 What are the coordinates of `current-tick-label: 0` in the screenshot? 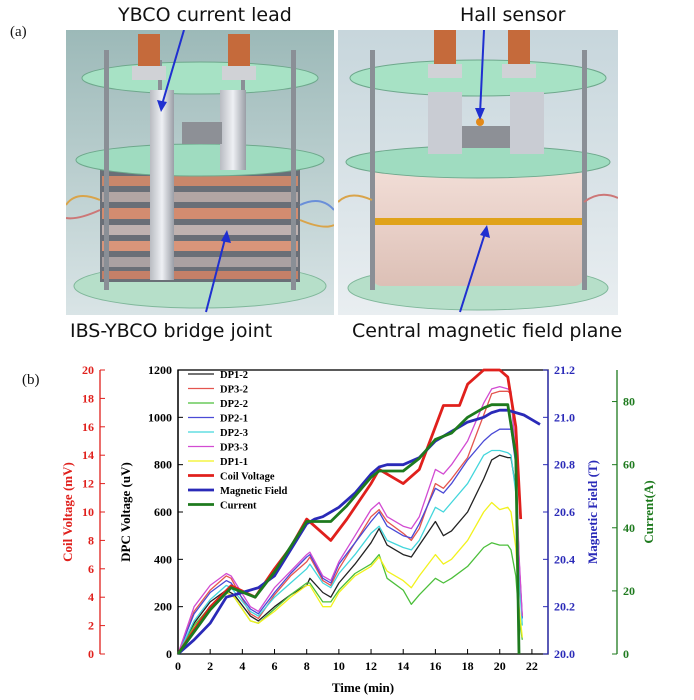 It's located at (626, 654).